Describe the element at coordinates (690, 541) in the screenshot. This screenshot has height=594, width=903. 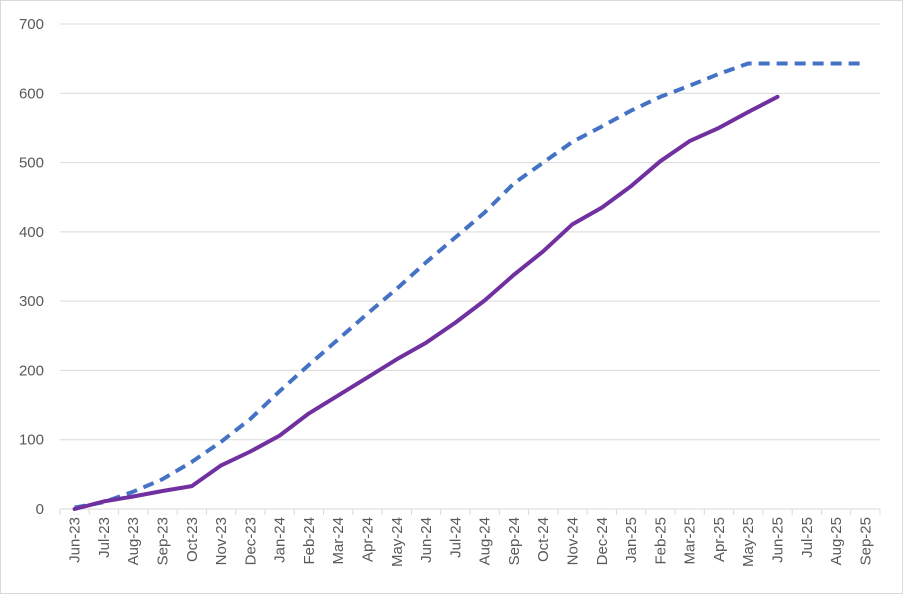
I see `x-tick-label: Mar-25` at that location.